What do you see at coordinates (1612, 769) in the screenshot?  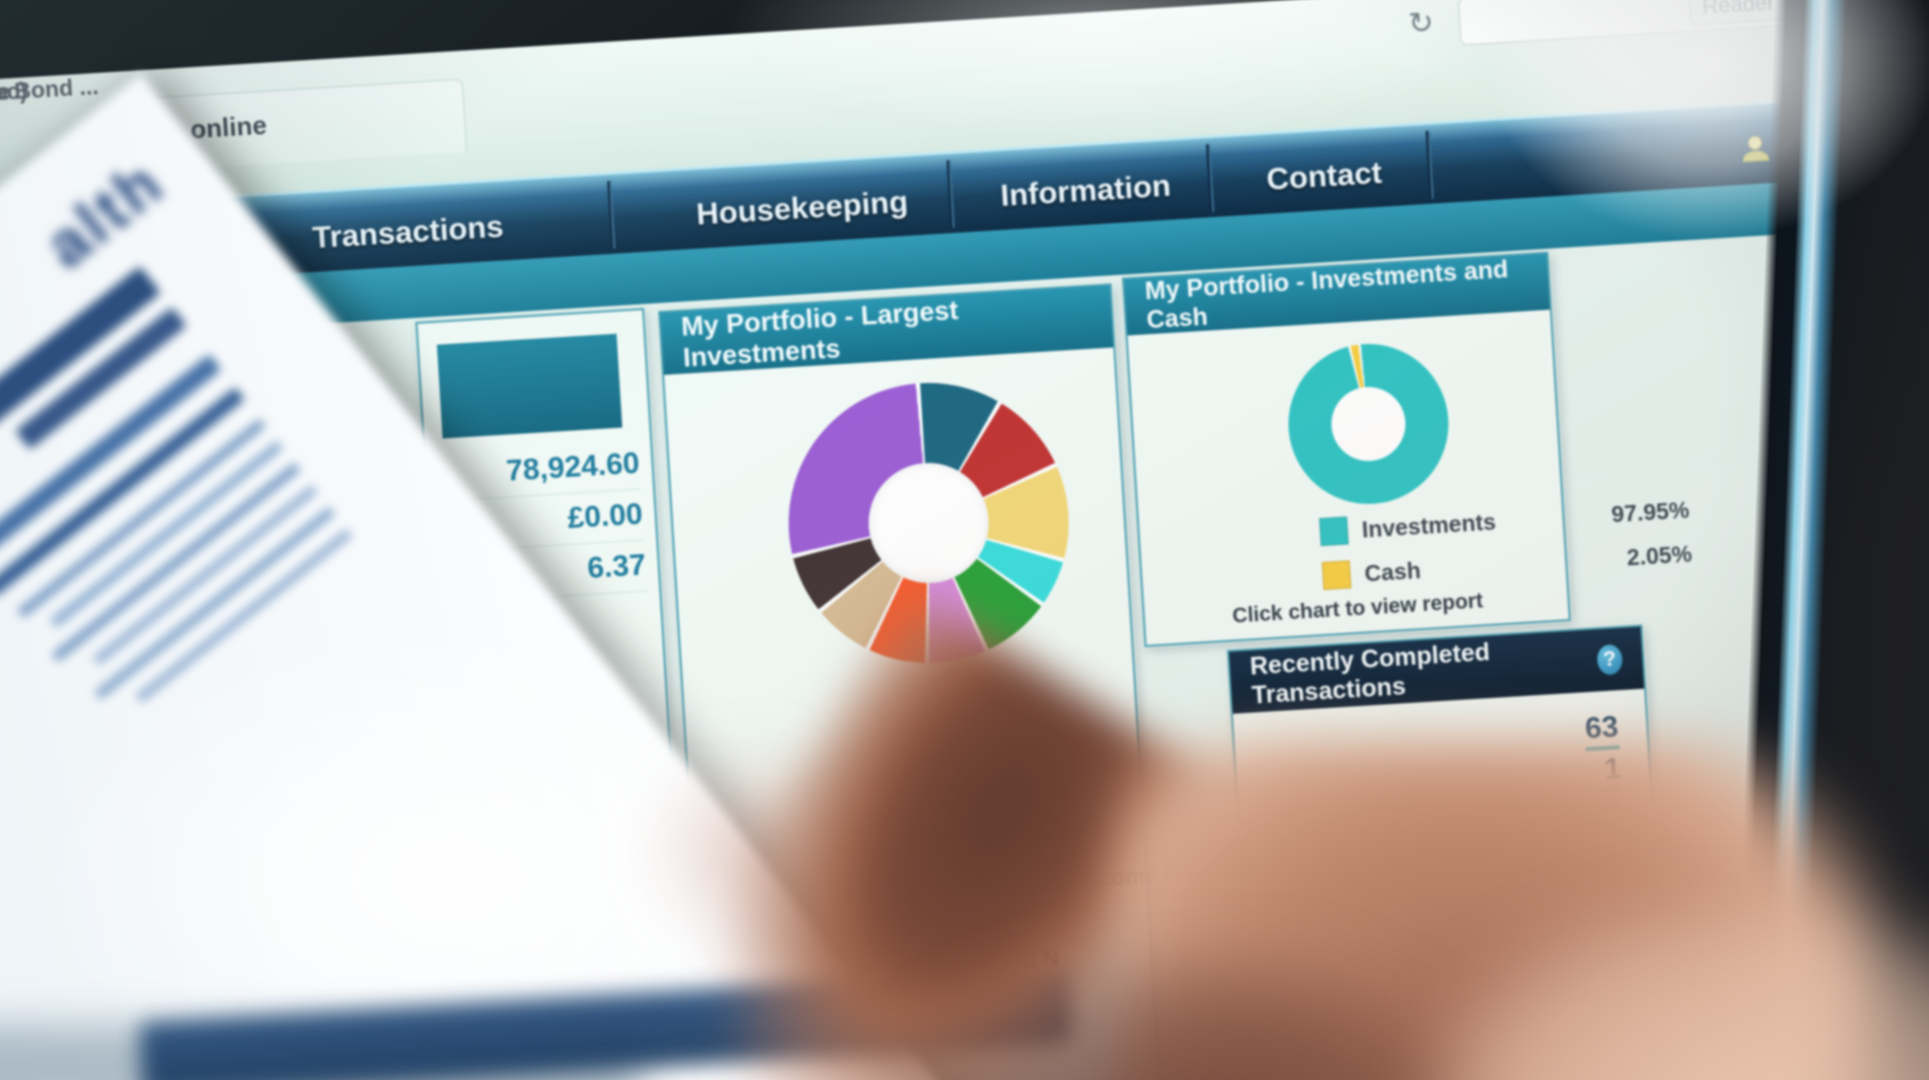 I see `transaction-count: 1` at bounding box center [1612, 769].